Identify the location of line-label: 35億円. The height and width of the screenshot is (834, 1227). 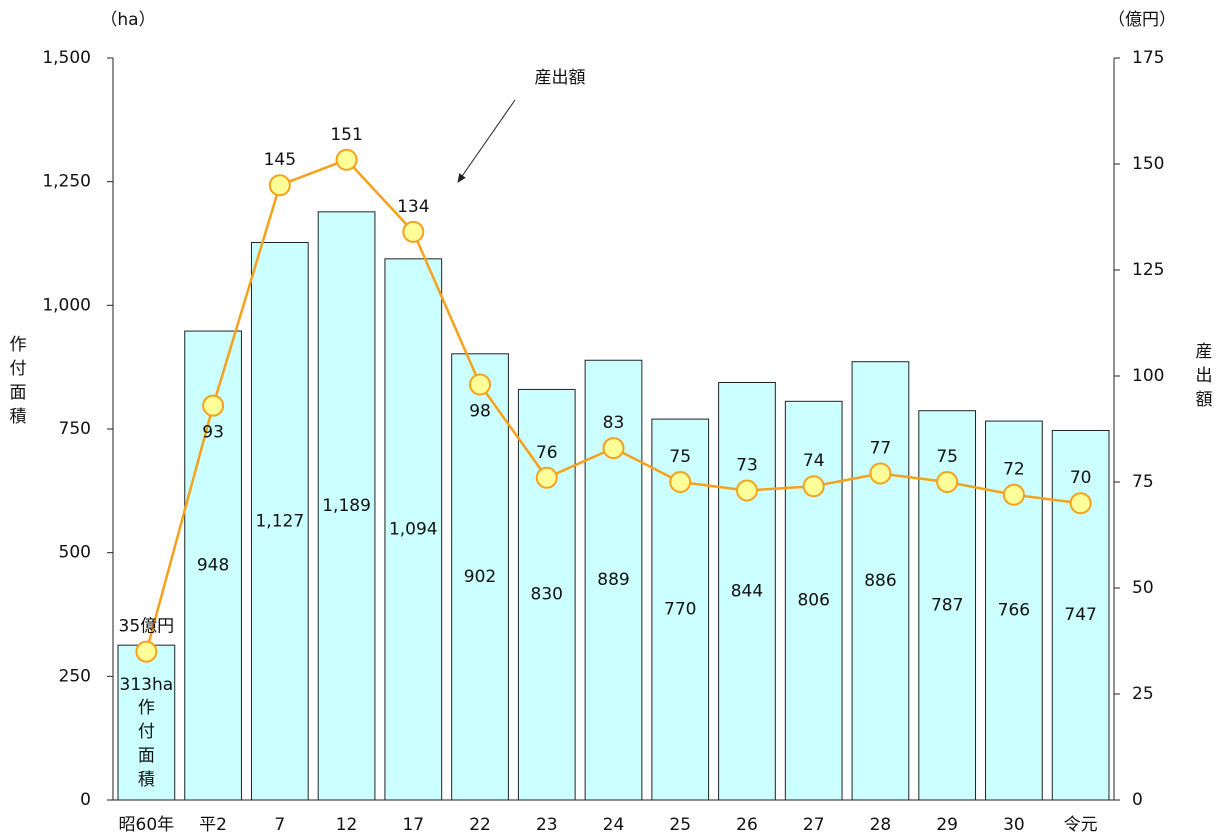
(147, 627).